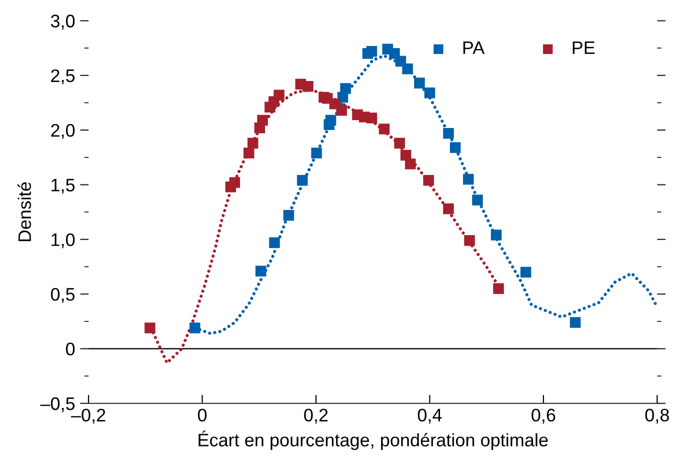  I want to click on y-tick-label: 1,0, so click(63, 240).